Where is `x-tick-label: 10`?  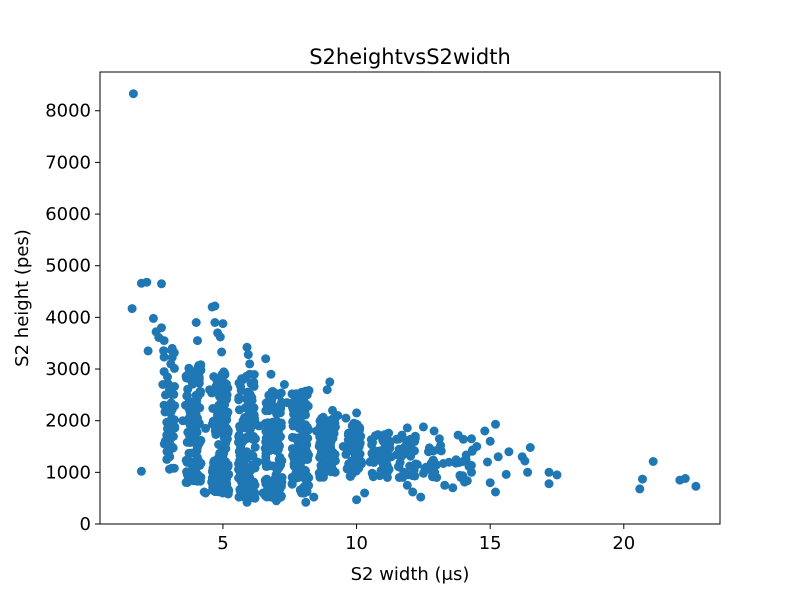
x-tick-label: 10 is located at coordinates (356, 543).